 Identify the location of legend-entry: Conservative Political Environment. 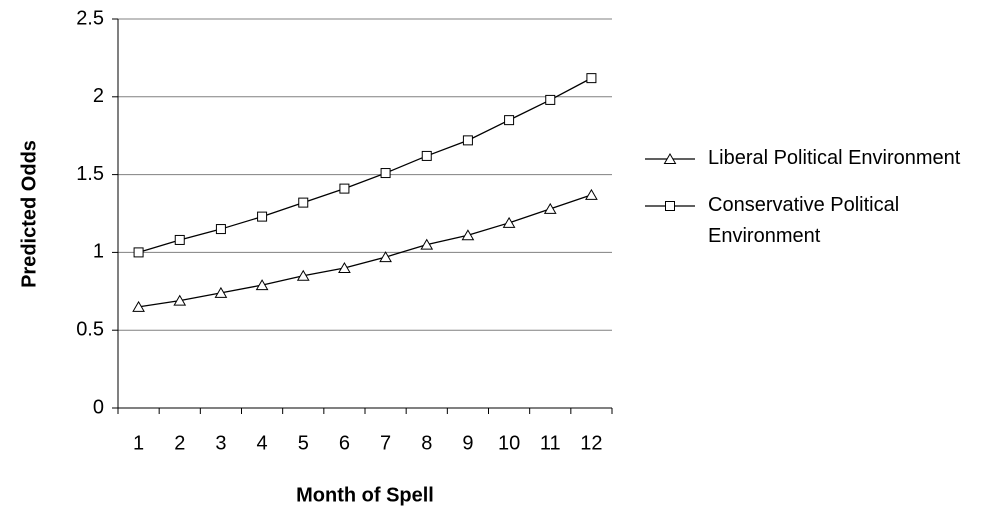
(811, 221).